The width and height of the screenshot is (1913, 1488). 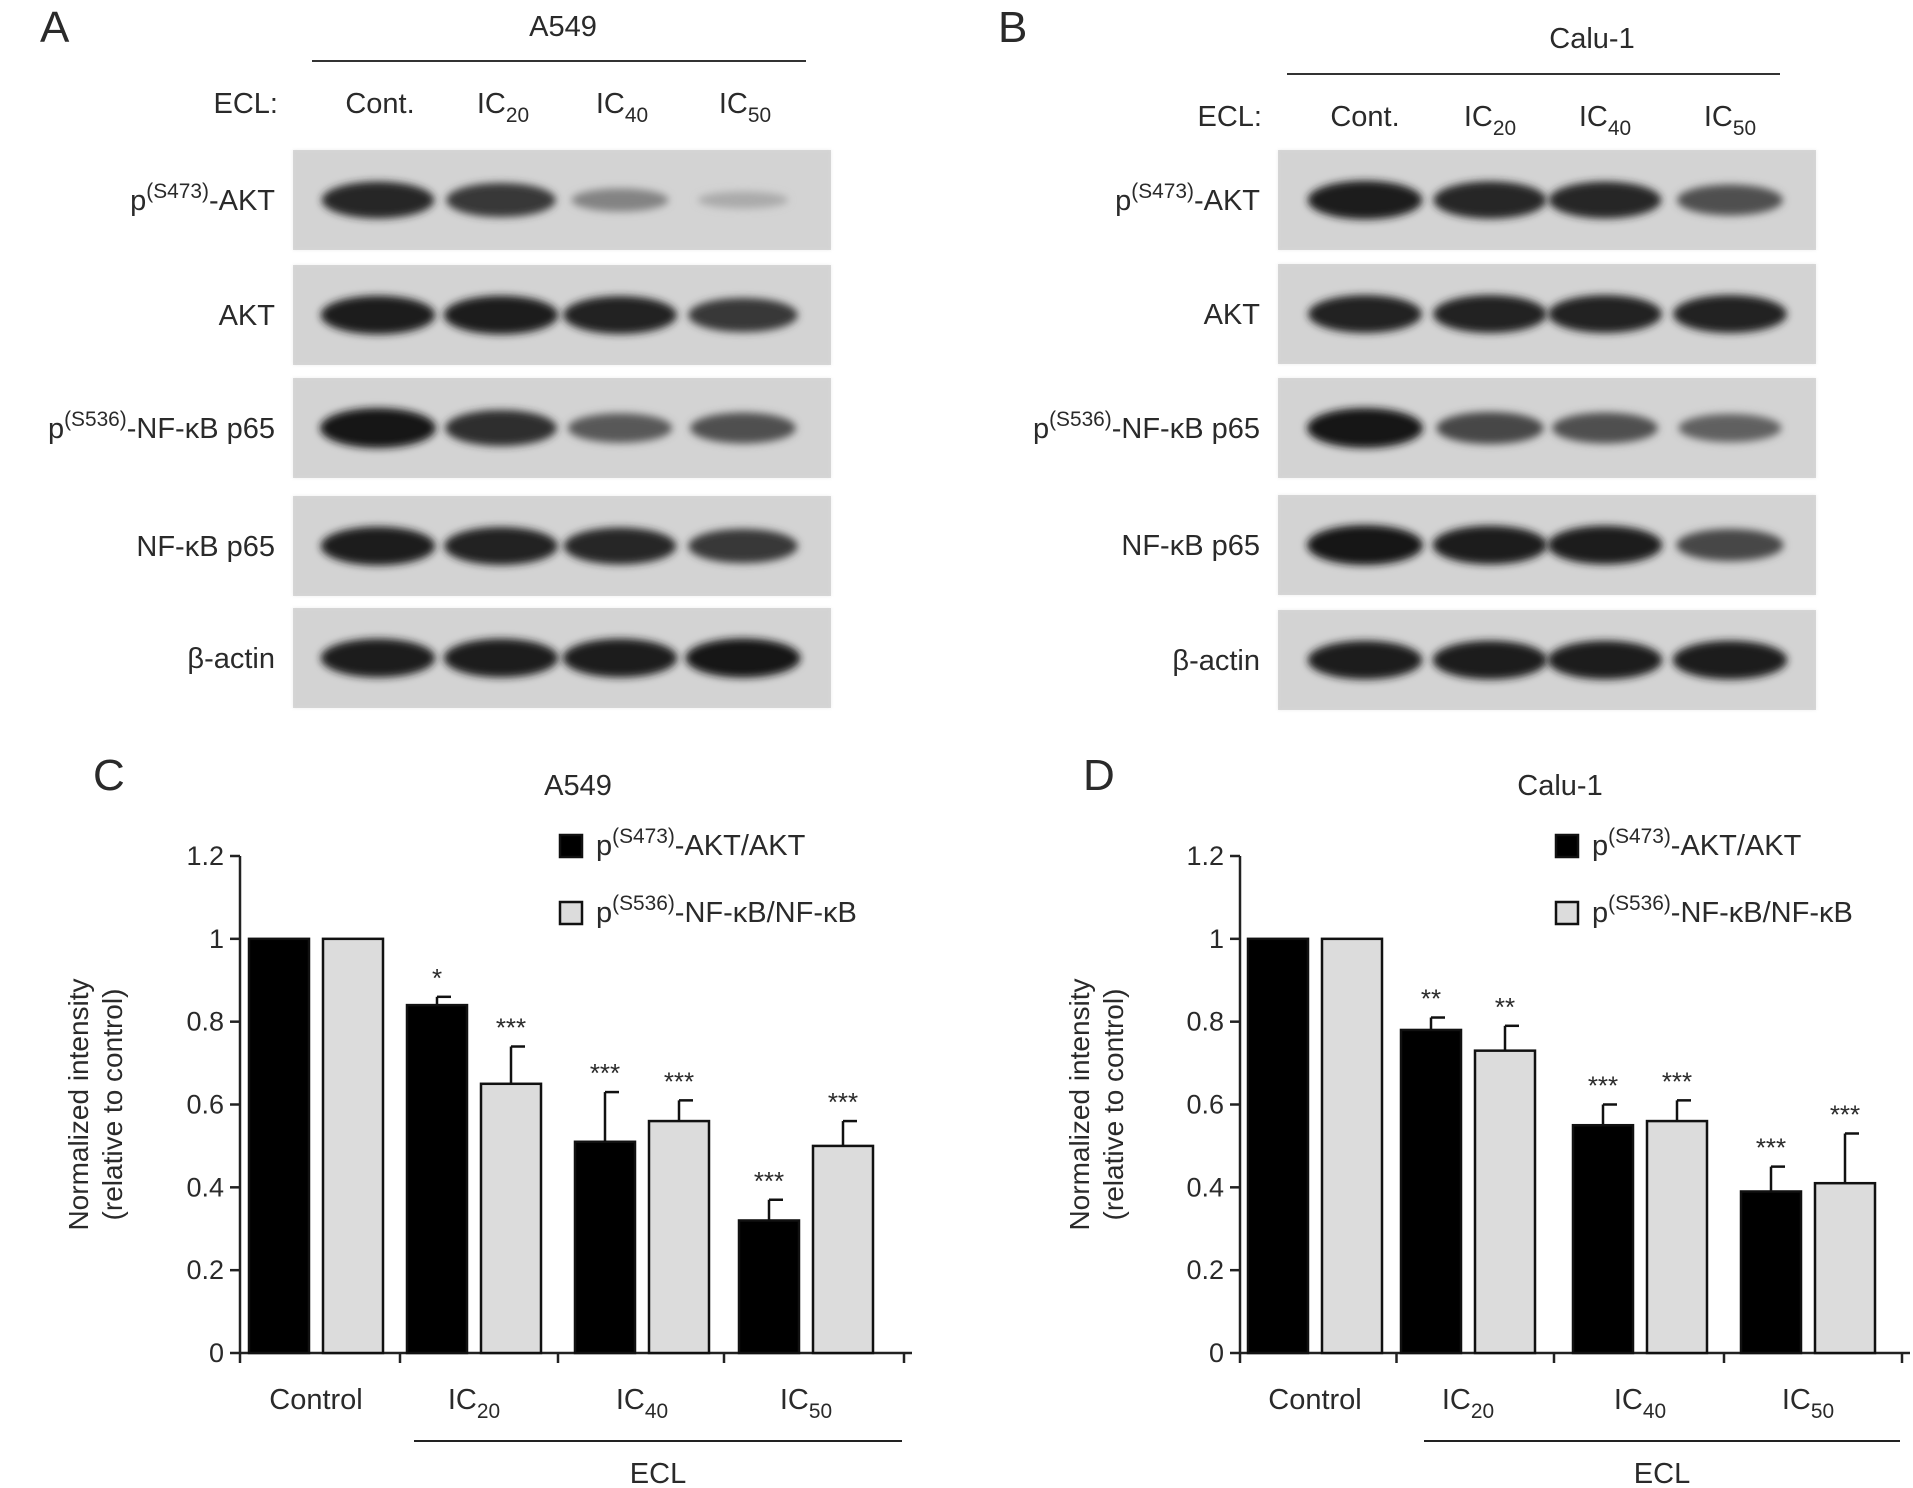 I want to click on lane-label-pre: Cont., so click(x=1364, y=117).